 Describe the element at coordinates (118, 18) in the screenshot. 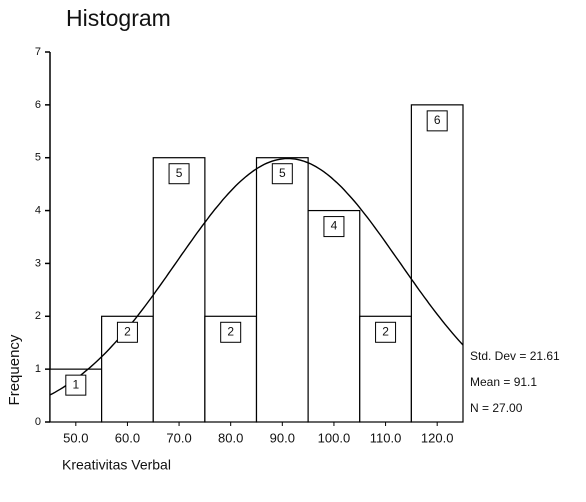

I see `chart-title: Histogram` at that location.